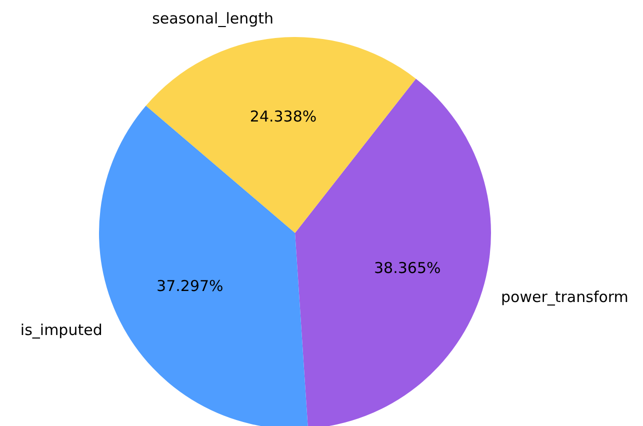  What do you see at coordinates (407, 267) in the screenshot?
I see `data-label: 38.365%` at bounding box center [407, 267].